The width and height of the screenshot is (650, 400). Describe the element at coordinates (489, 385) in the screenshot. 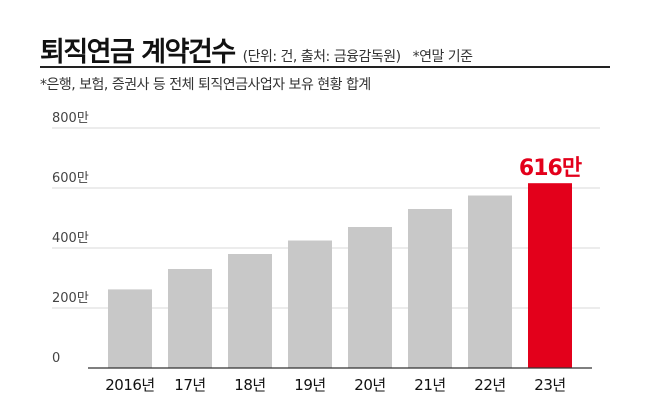

I see `x-tick-label: 22년` at that location.